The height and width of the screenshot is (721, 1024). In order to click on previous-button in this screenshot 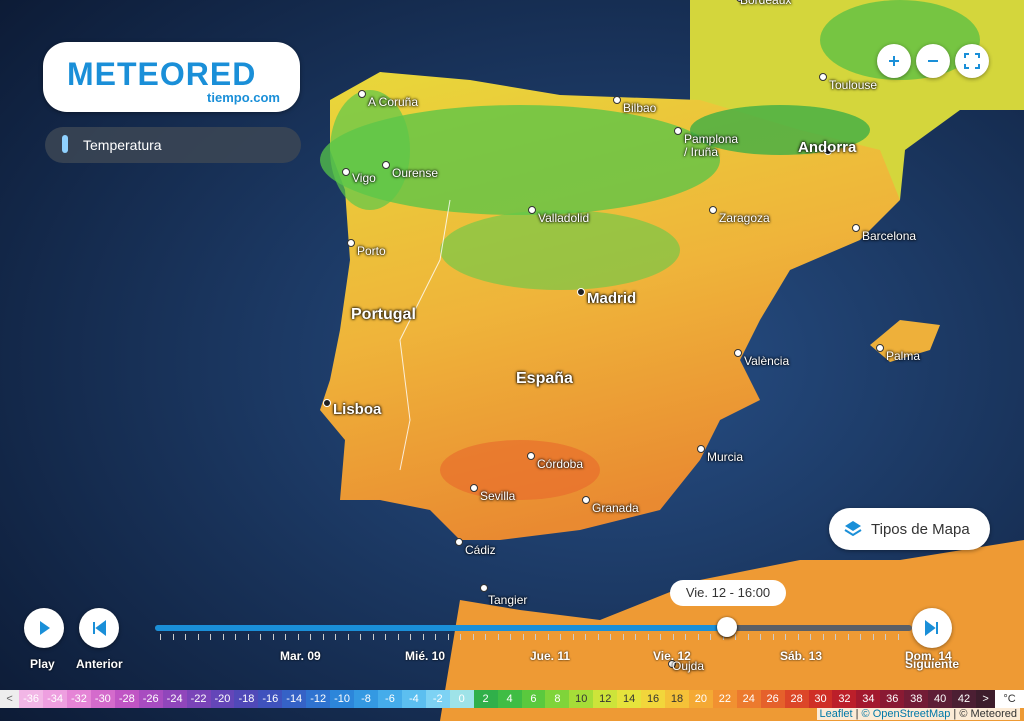, I will do `click(99, 628)`.